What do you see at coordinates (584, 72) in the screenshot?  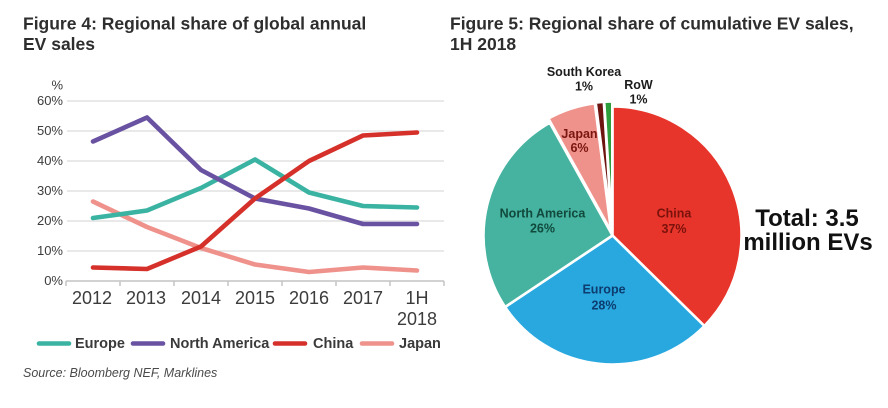 I see `svg-text: South Korea` at bounding box center [584, 72].